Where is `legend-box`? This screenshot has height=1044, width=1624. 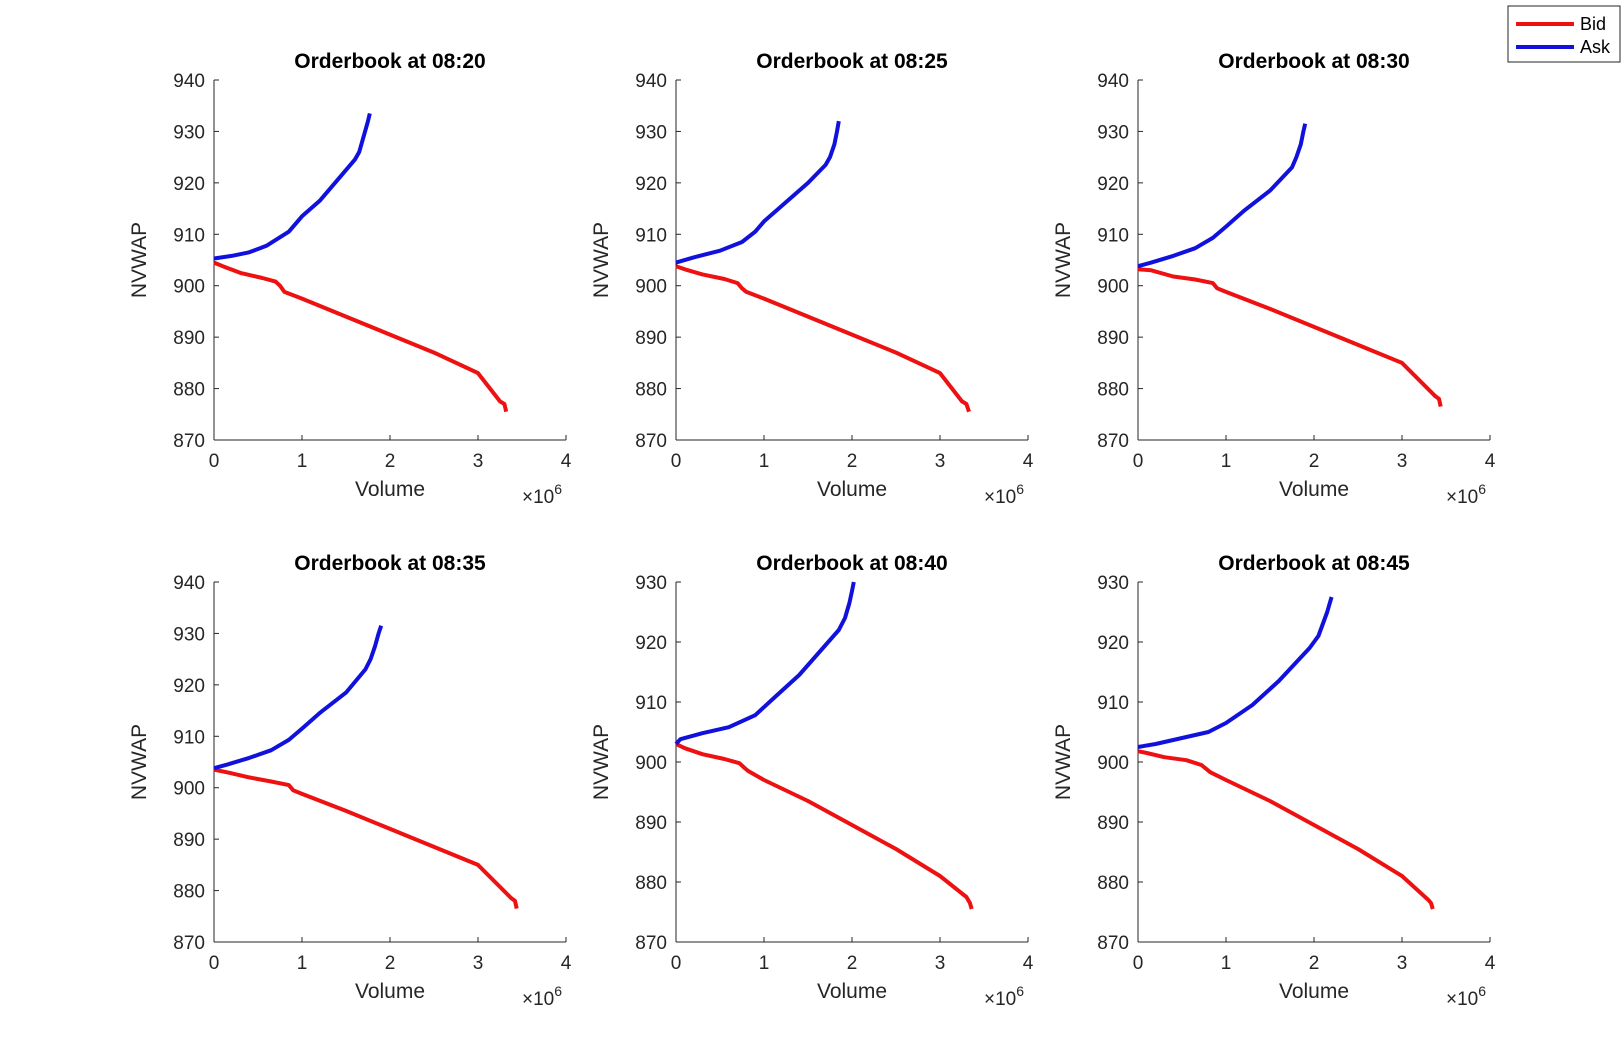 legend-box is located at coordinates (1564, 34).